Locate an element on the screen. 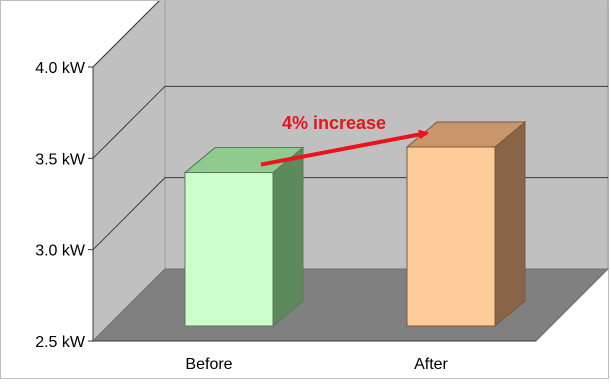 The height and width of the screenshot is (385, 611). y-tick-label: 4.0 kW is located at coordinates (60, 68).